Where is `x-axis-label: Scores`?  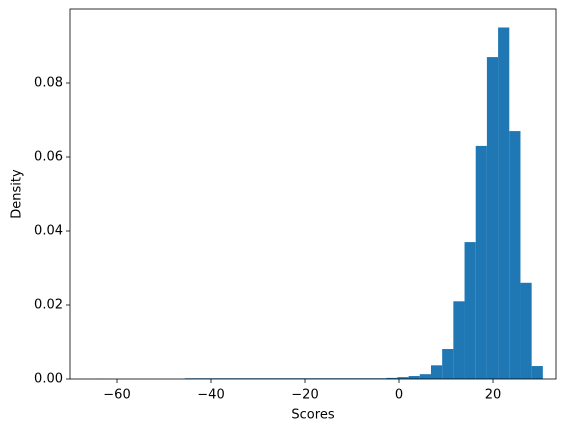
x-axis-label: Scores is located at coordinates (312, 415).